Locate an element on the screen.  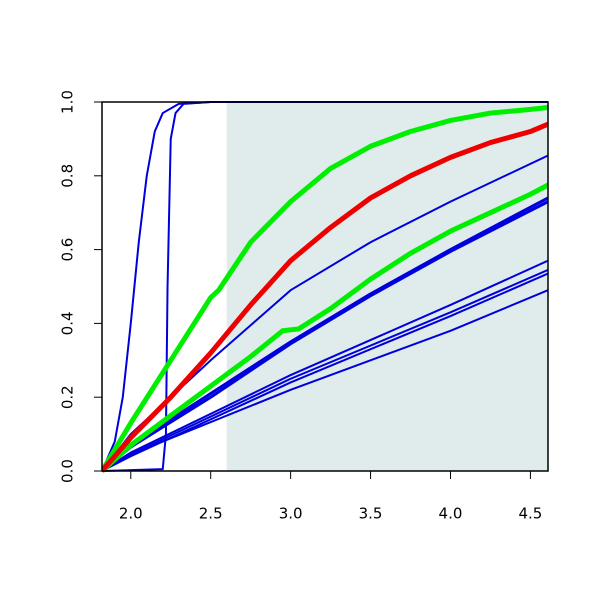
x-tick-label: 4.5 is located at coordinates (530, 514).